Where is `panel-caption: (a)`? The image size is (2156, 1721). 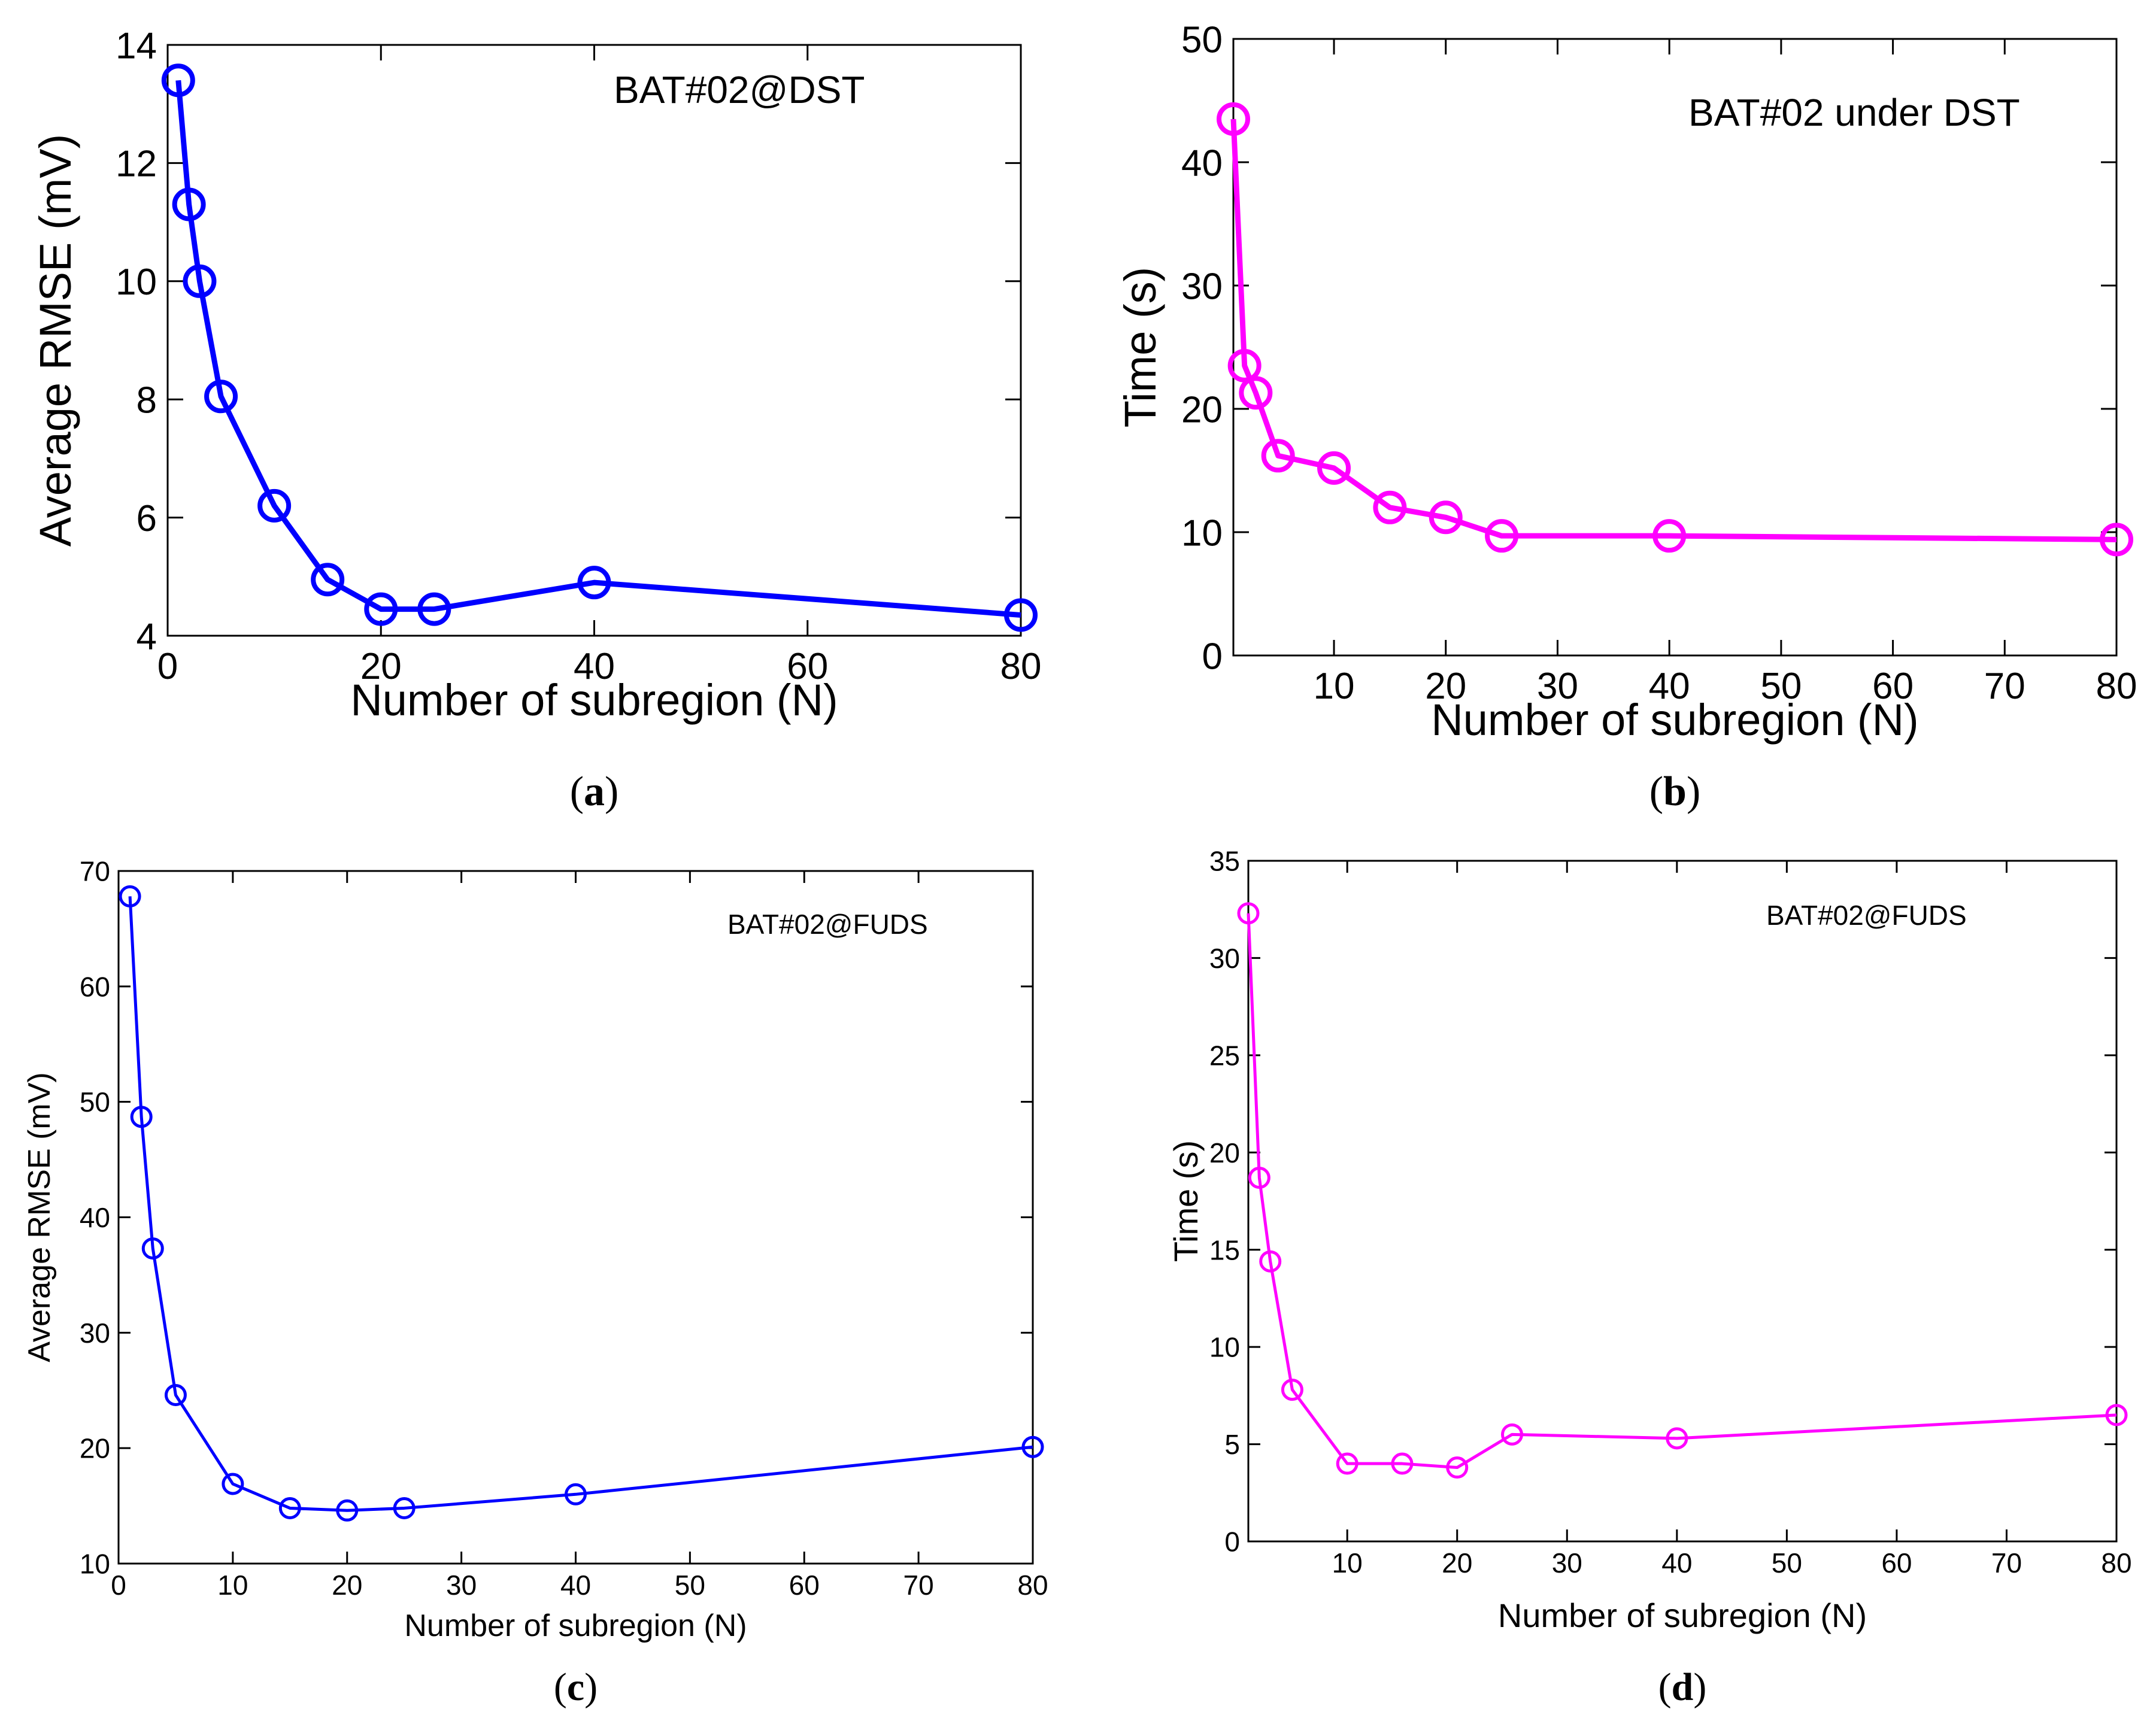 panel-caption: (a) is located at coordinates (594, 792).